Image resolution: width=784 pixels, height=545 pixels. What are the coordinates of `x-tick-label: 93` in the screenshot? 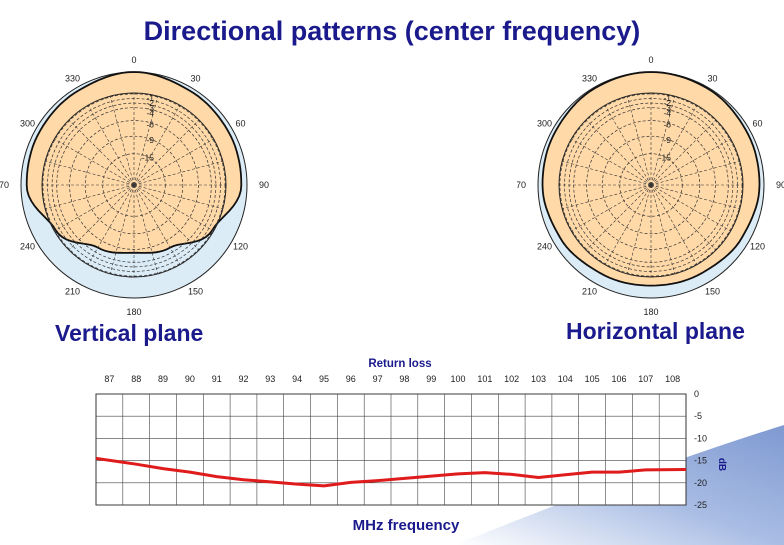 It's located at (270, 379).